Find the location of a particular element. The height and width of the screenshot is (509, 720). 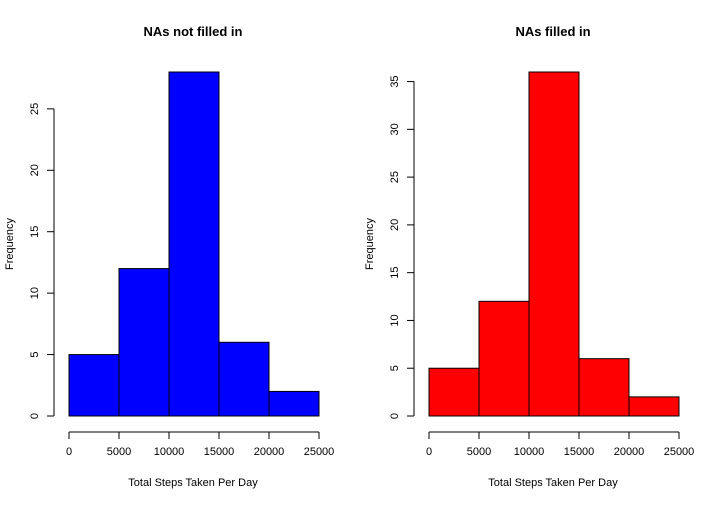

chart-title: NAs not filled in is located at coordinates (193, 31).